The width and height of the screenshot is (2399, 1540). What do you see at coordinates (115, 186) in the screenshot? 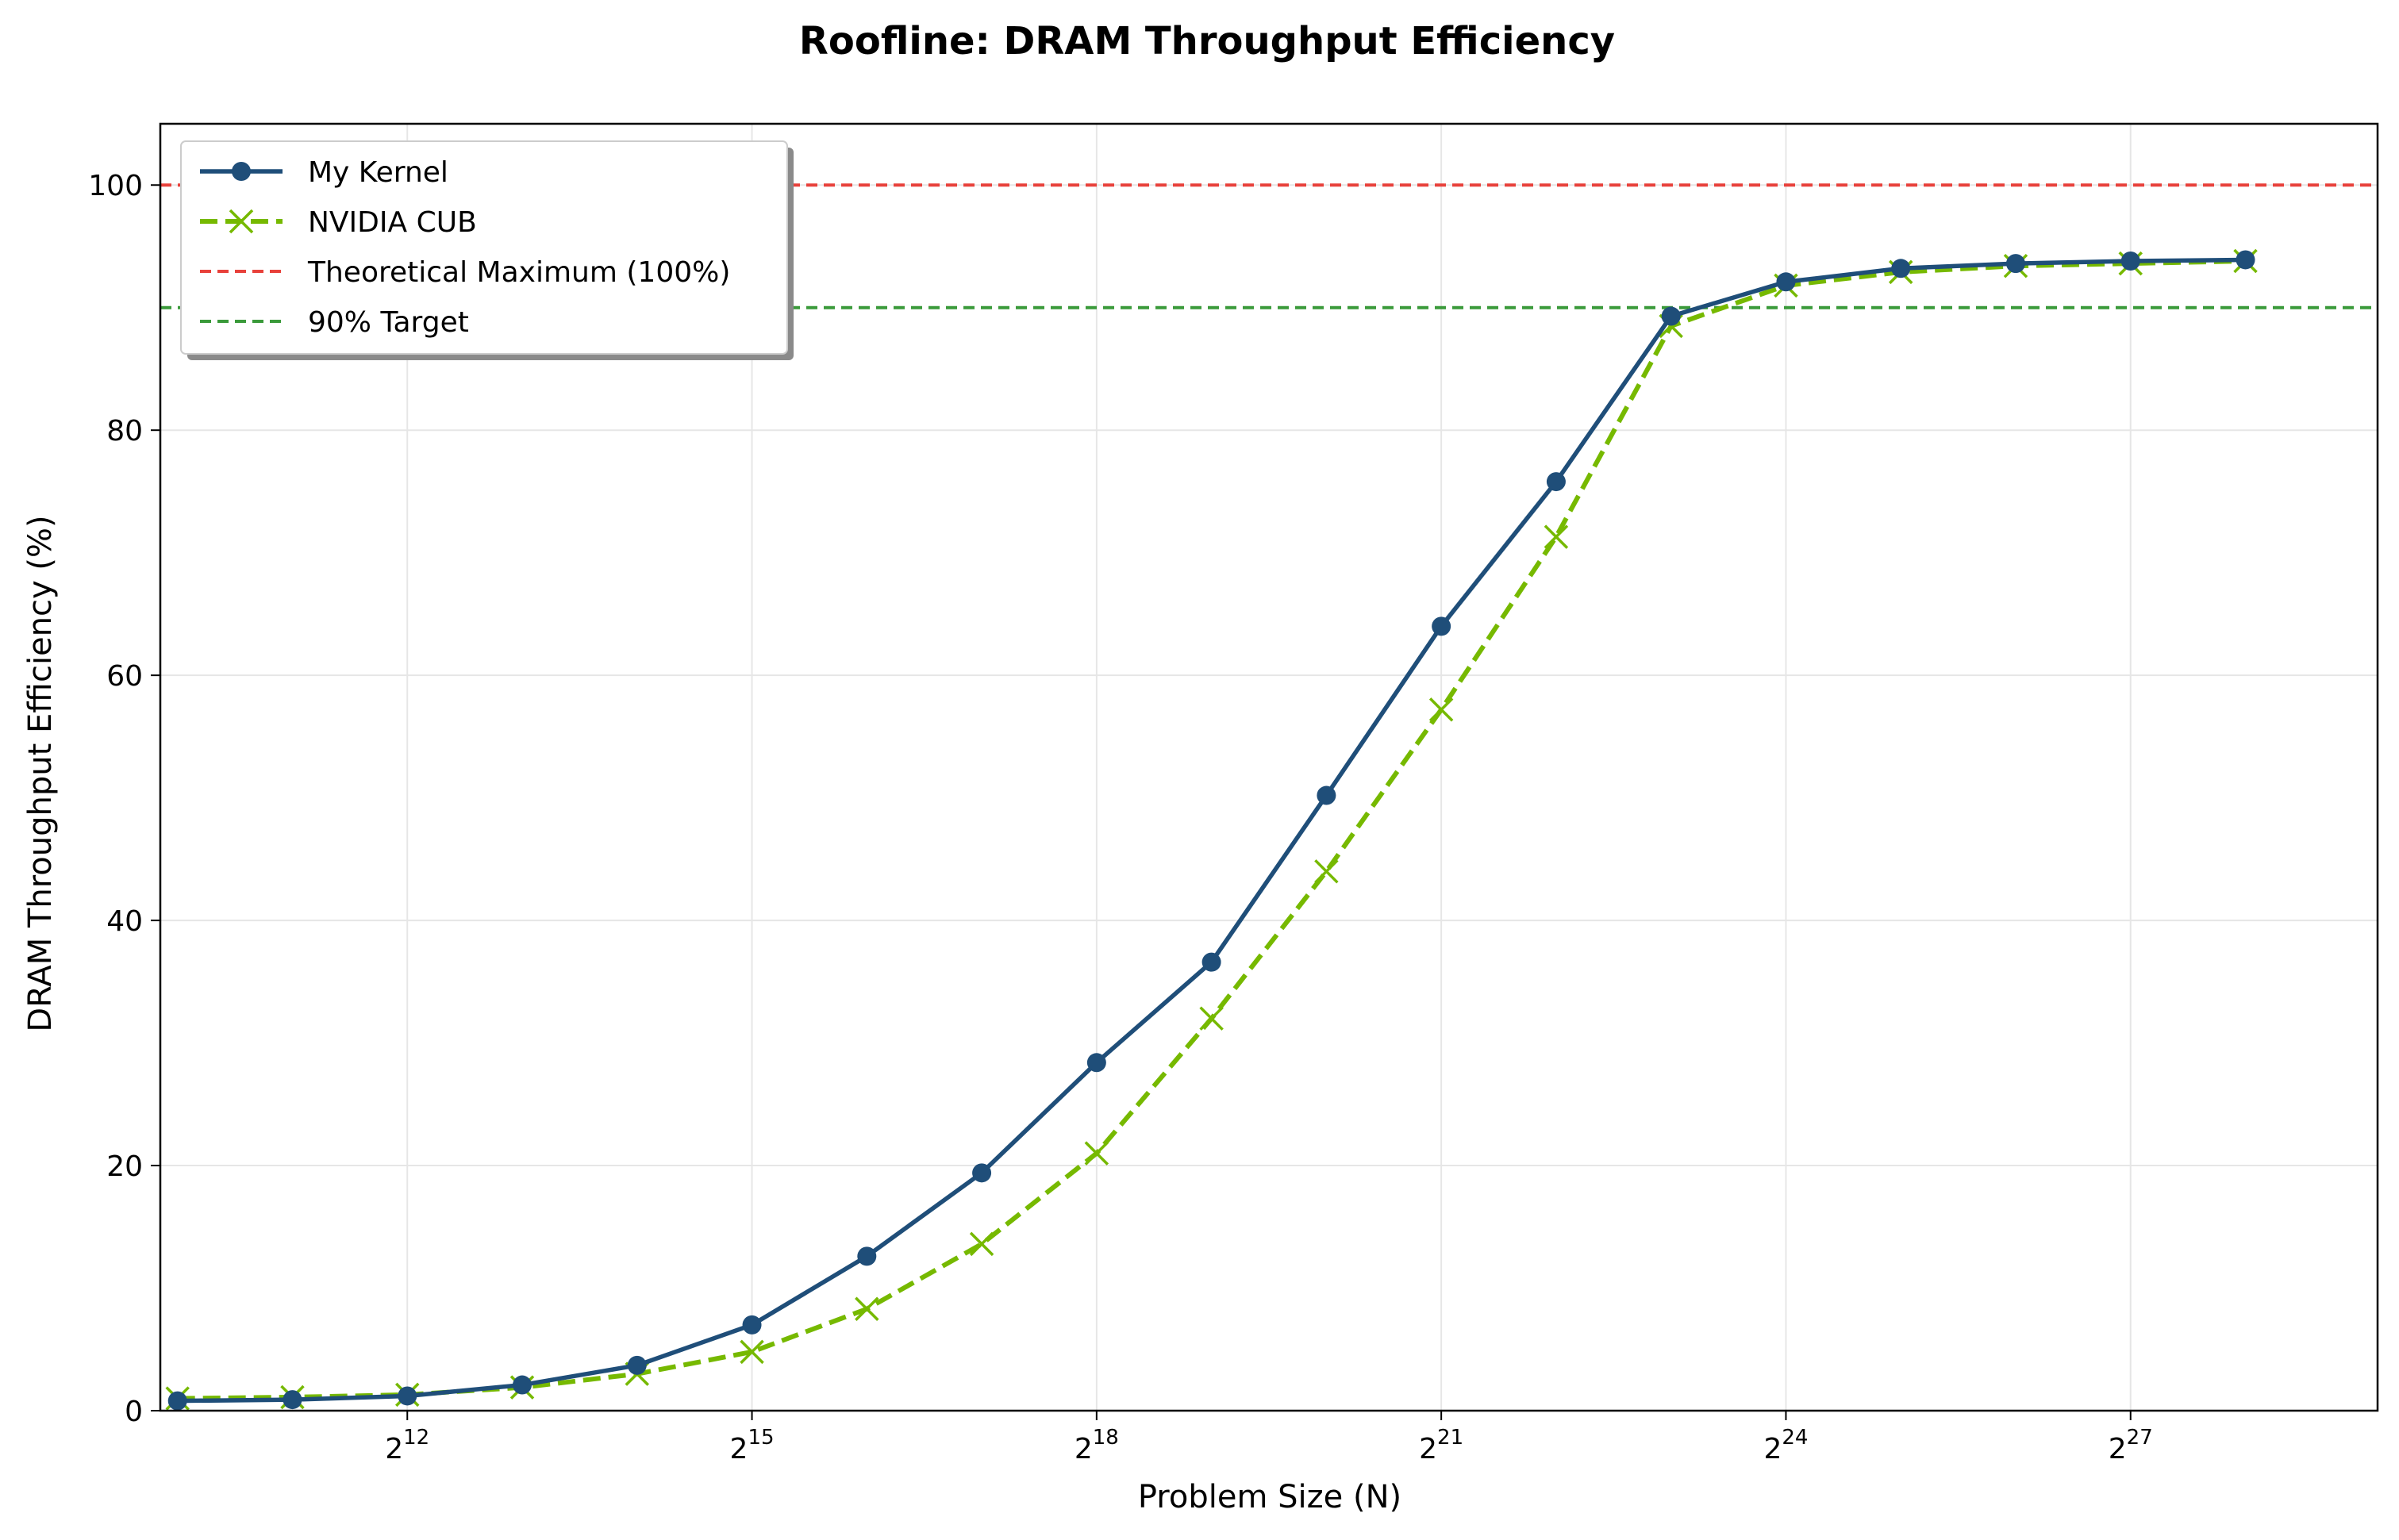
I see `y-tick-label: 100` at bounding box center [115, 186].